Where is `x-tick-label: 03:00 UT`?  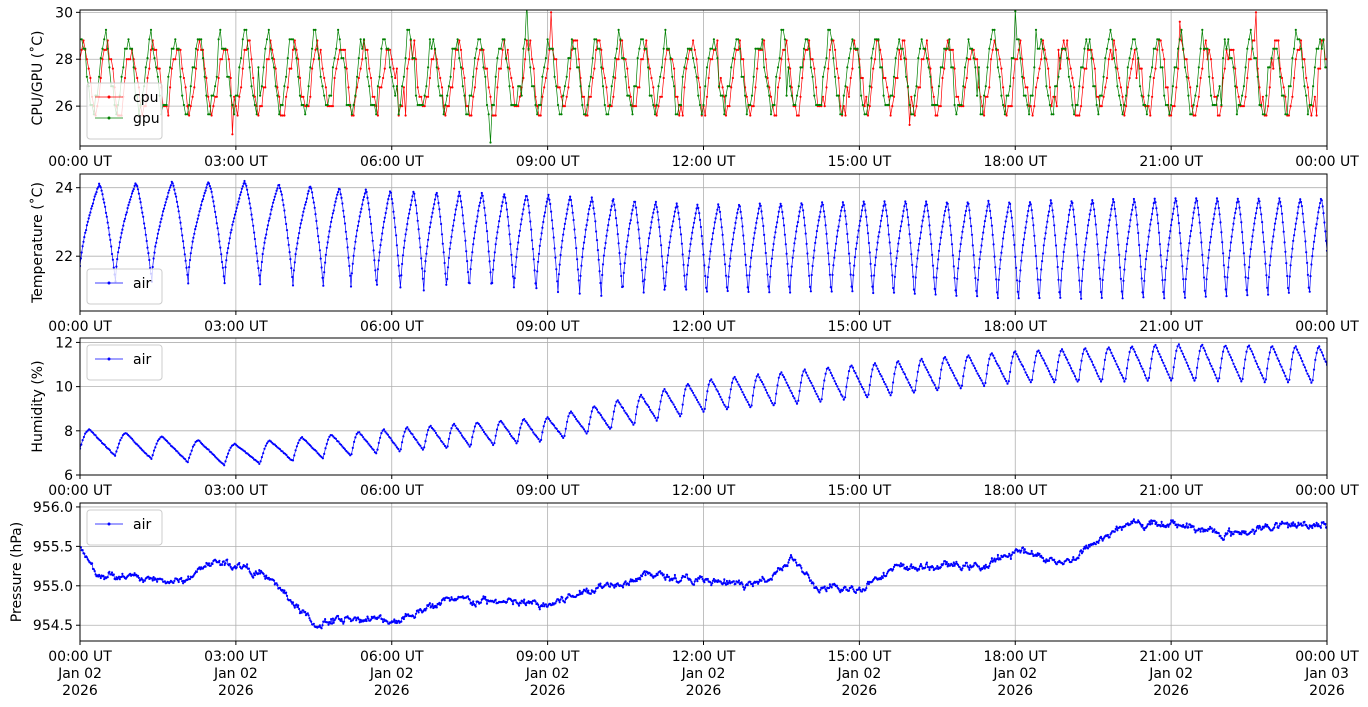 x-tick-label: 03:00 UT is located at coordinates (236, 491).